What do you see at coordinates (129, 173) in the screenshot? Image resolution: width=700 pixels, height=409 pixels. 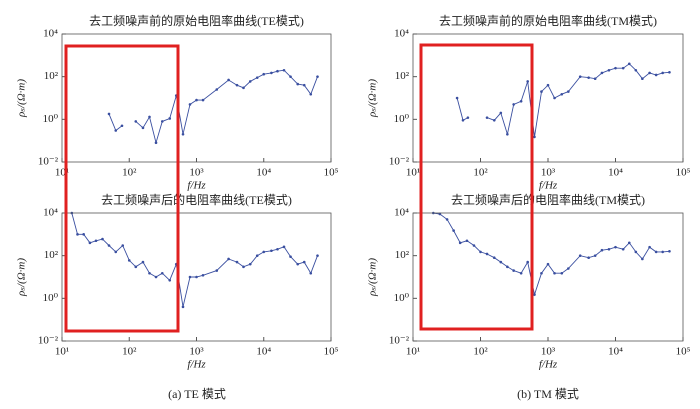 I see `x-tick-label: 10²` at bounding box center [129, 173].